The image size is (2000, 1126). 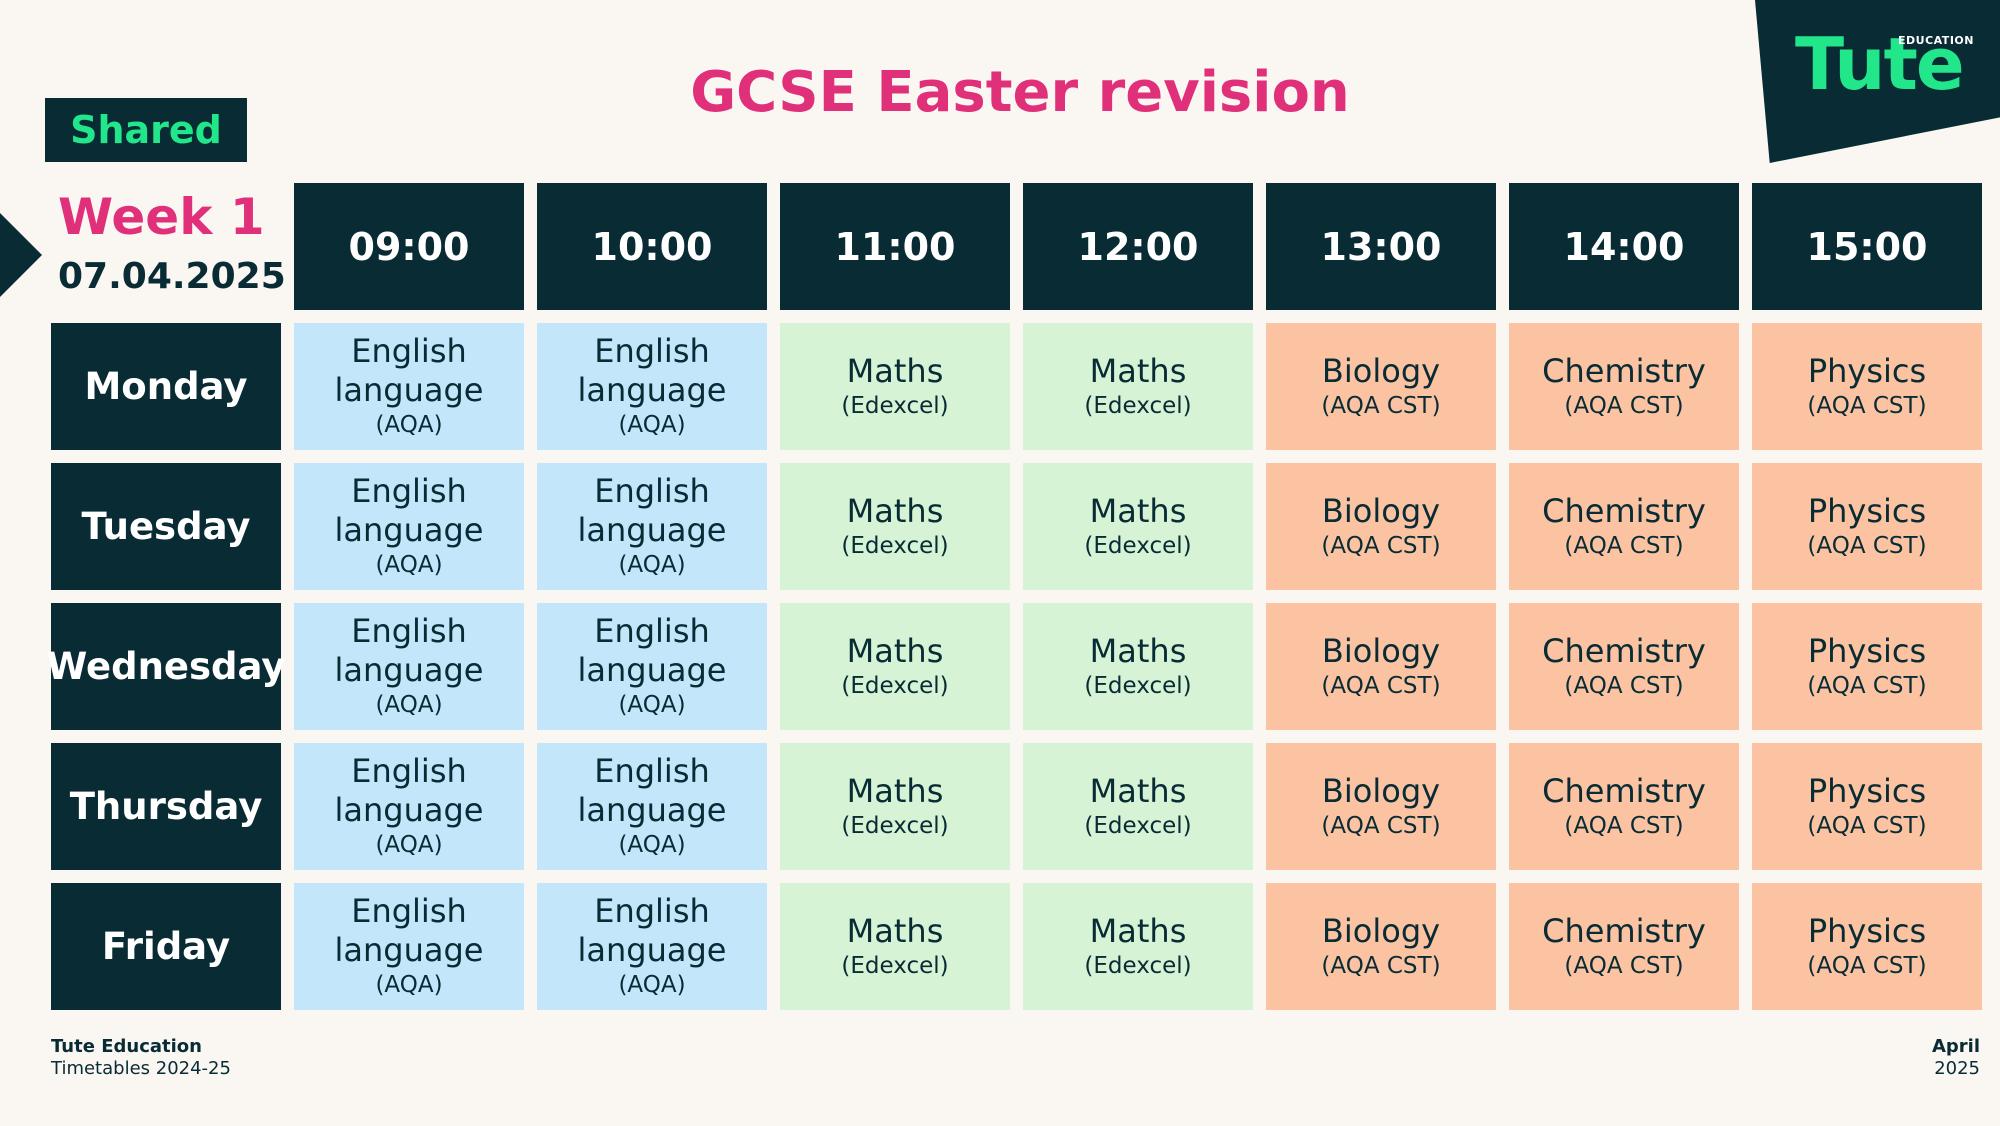 What do you see at coordinates (166, 526) in the screenshot?
I see `day-header: Tuesday` at bounding box center [166, 526].